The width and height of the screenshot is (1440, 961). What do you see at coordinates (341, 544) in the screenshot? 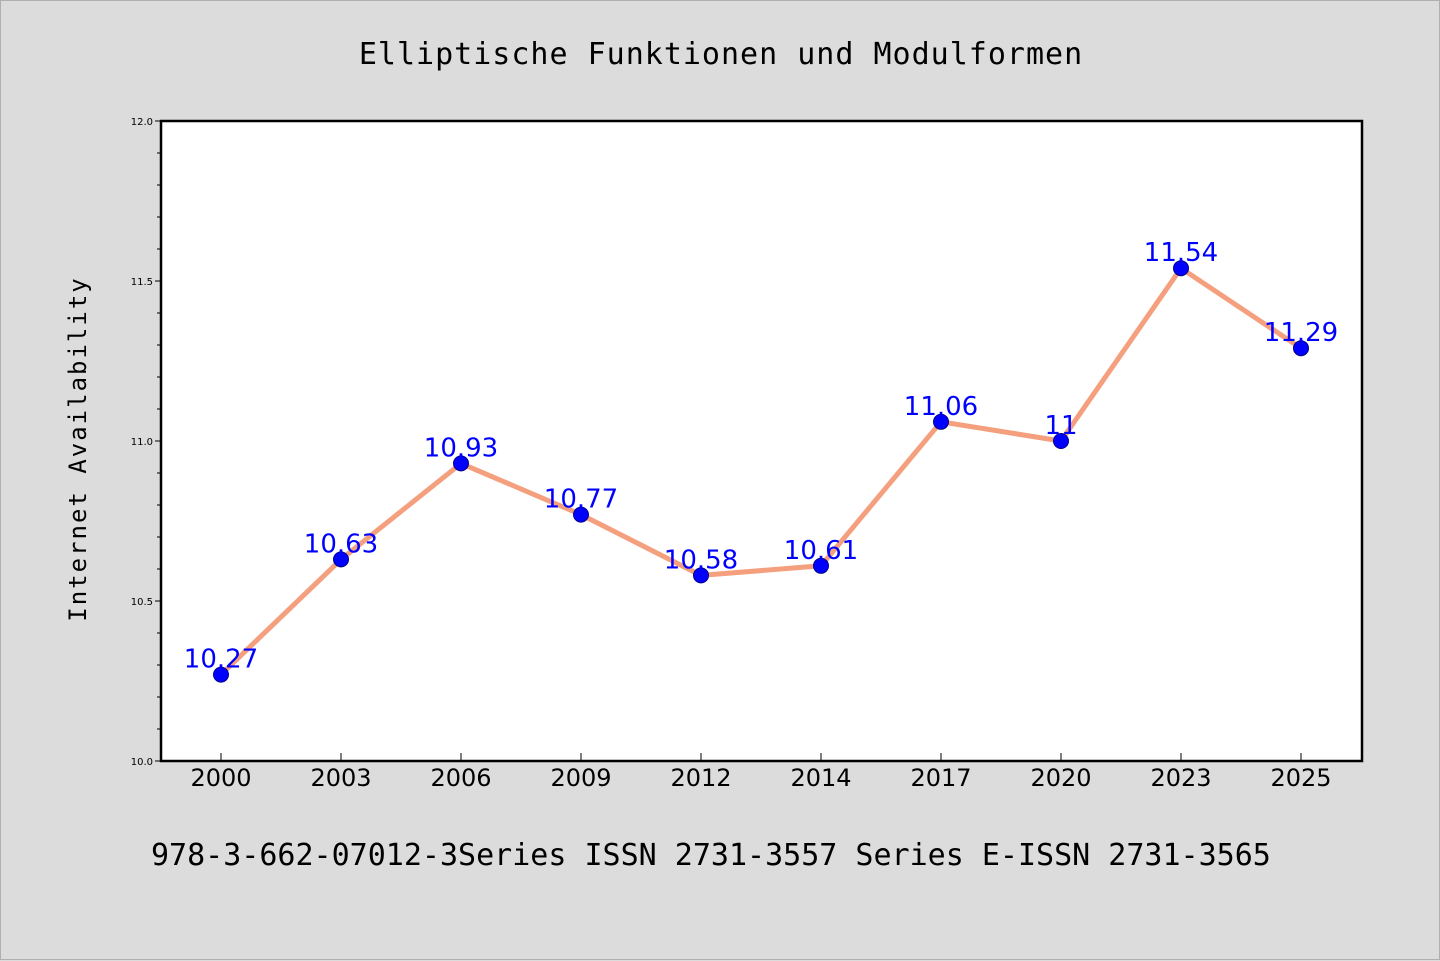
I see `data-label: 10.63` at bounding box center [341, 544].